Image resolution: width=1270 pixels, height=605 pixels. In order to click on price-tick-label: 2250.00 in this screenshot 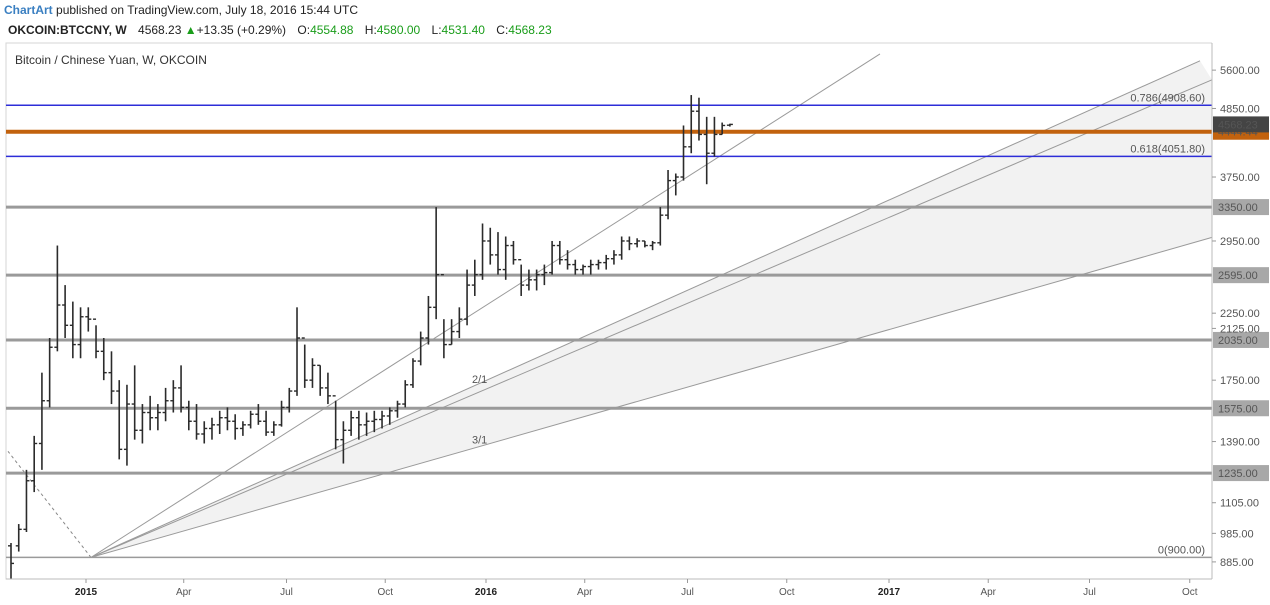, I will do `click(1240, 314)`.